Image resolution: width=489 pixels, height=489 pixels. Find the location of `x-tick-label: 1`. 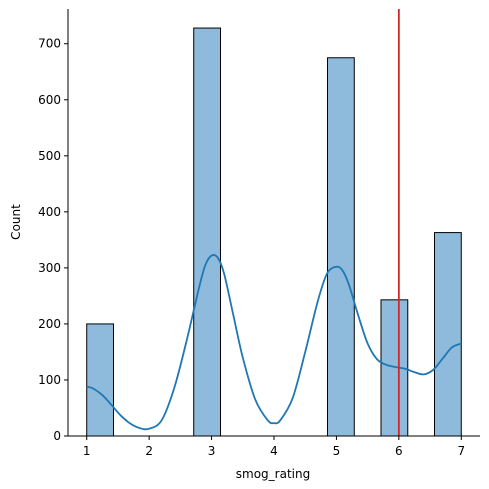

x-tick-label: 1 is located at coordinates (87, 451).